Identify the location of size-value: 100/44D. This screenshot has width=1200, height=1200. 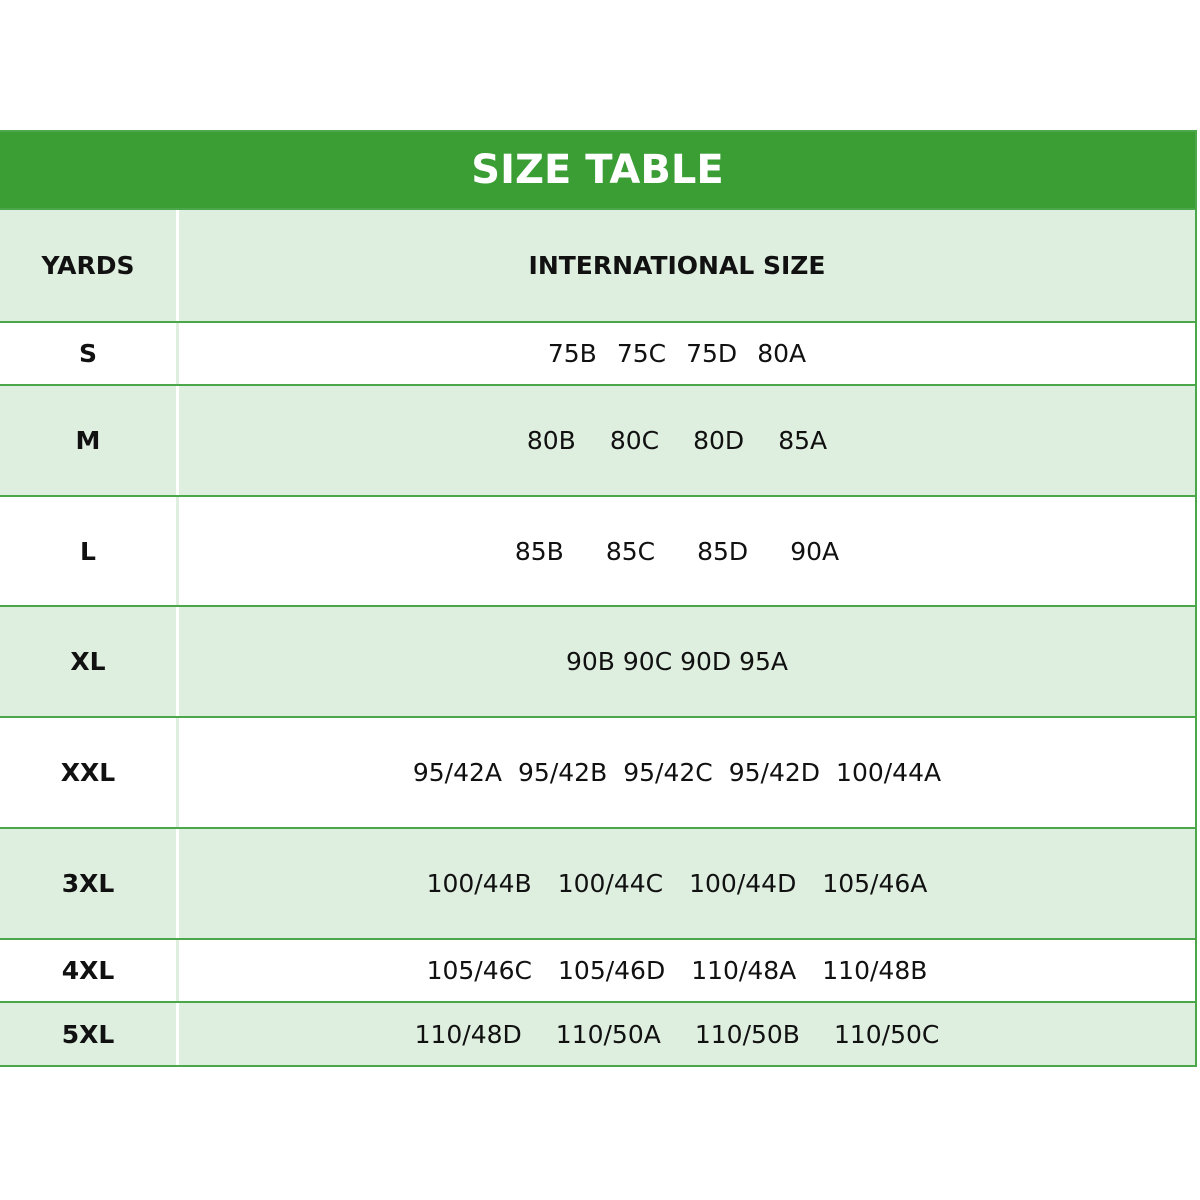
(743, 883).